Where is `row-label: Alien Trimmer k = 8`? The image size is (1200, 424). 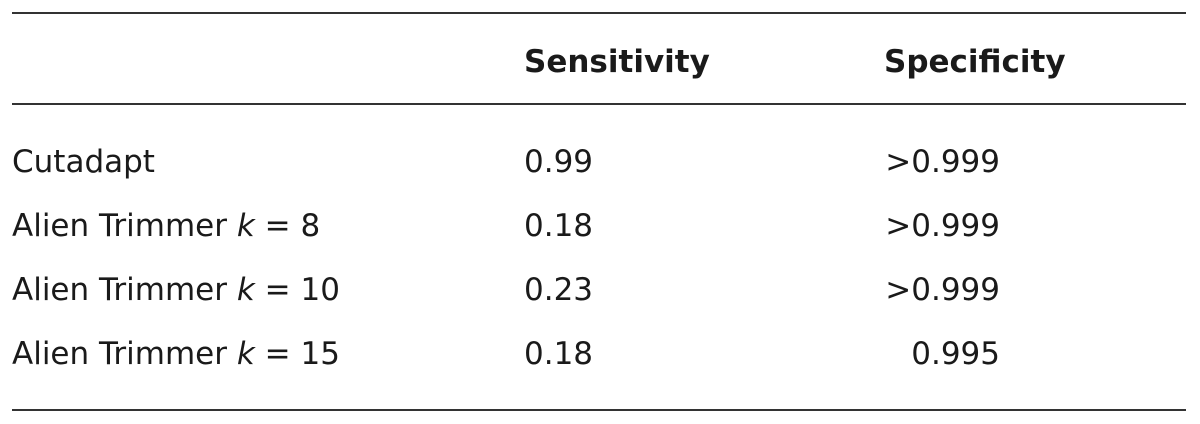 row-label: Alien Trimmer k = 8 is located at coordinates (166, 226).